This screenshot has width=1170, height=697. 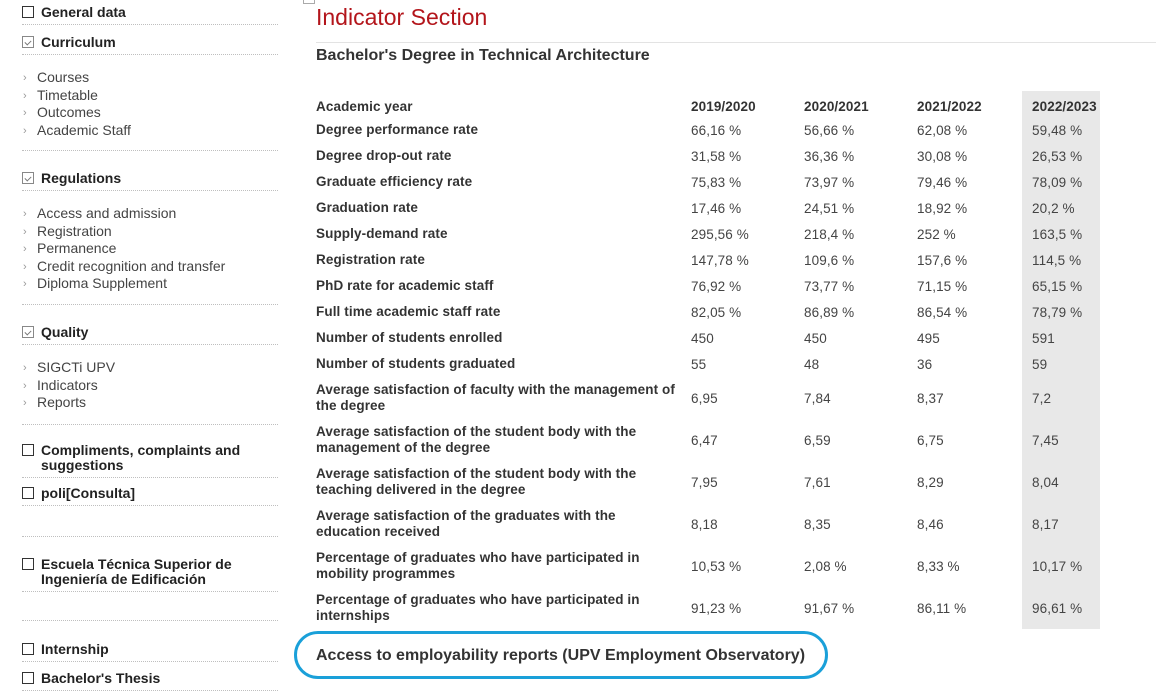 I want to click on table-cell: 7,61, so click(x=817, y=482).